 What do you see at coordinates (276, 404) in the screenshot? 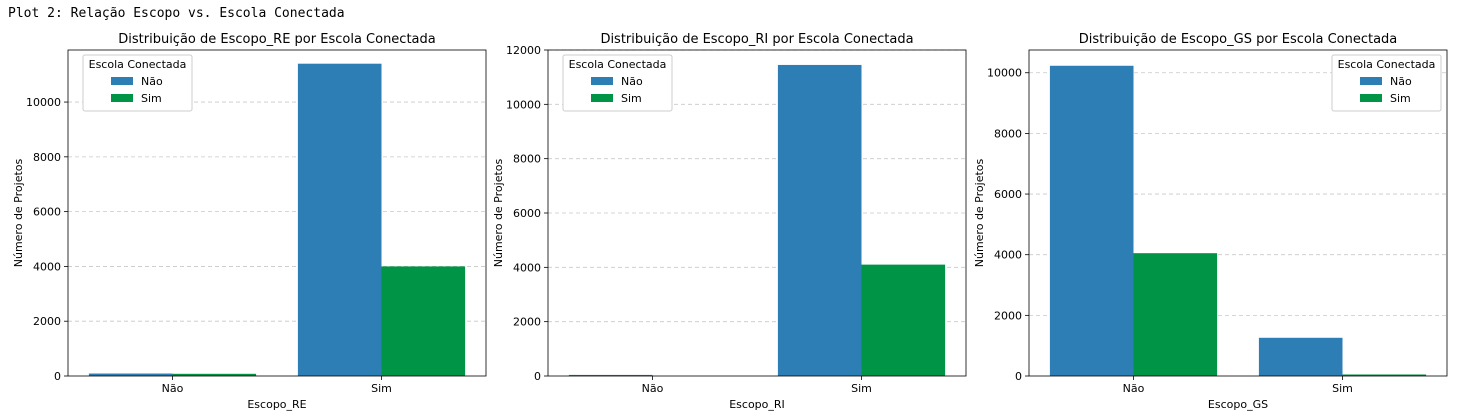
I see `x-axis-label: Escopo_RE` at bounding box center [276, 404].